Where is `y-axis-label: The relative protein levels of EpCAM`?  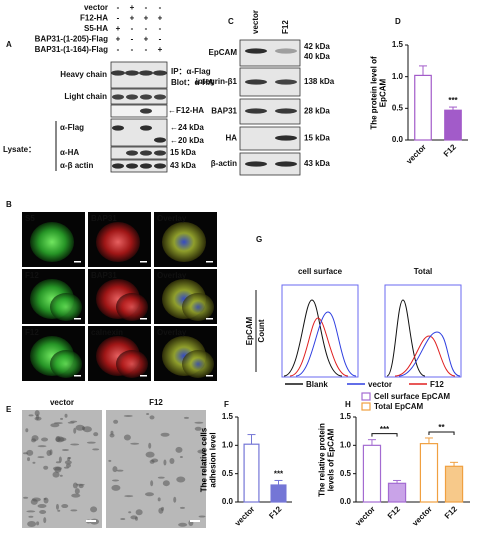 y-axis-label: The relative protein levels of EpCAM is located at coordinates (326, 459).